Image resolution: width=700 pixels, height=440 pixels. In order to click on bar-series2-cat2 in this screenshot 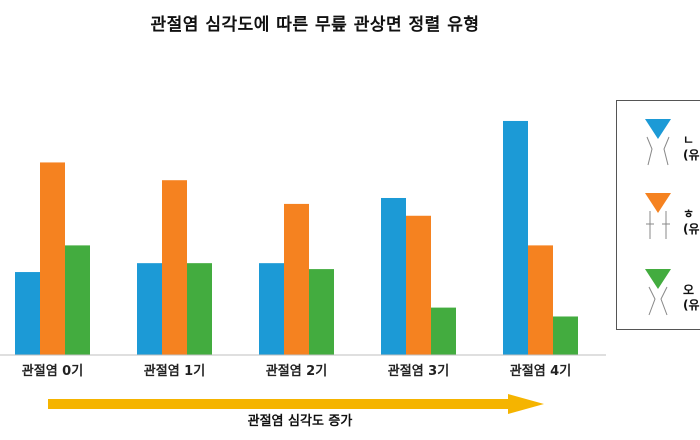, I will do `click(174, 267)`.